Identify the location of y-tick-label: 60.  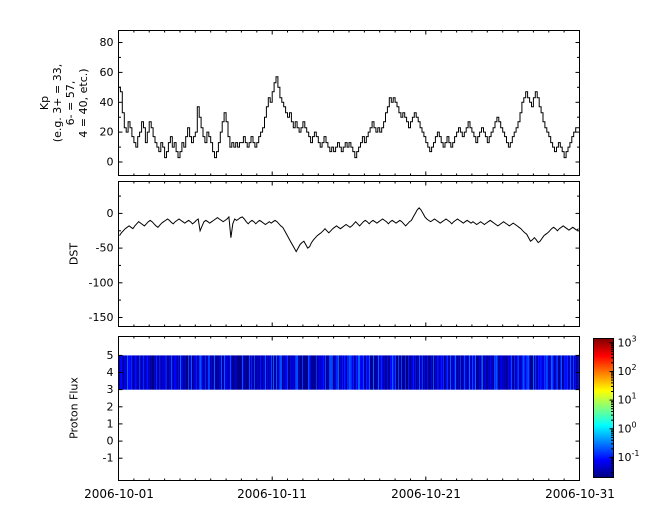
(107, 72).